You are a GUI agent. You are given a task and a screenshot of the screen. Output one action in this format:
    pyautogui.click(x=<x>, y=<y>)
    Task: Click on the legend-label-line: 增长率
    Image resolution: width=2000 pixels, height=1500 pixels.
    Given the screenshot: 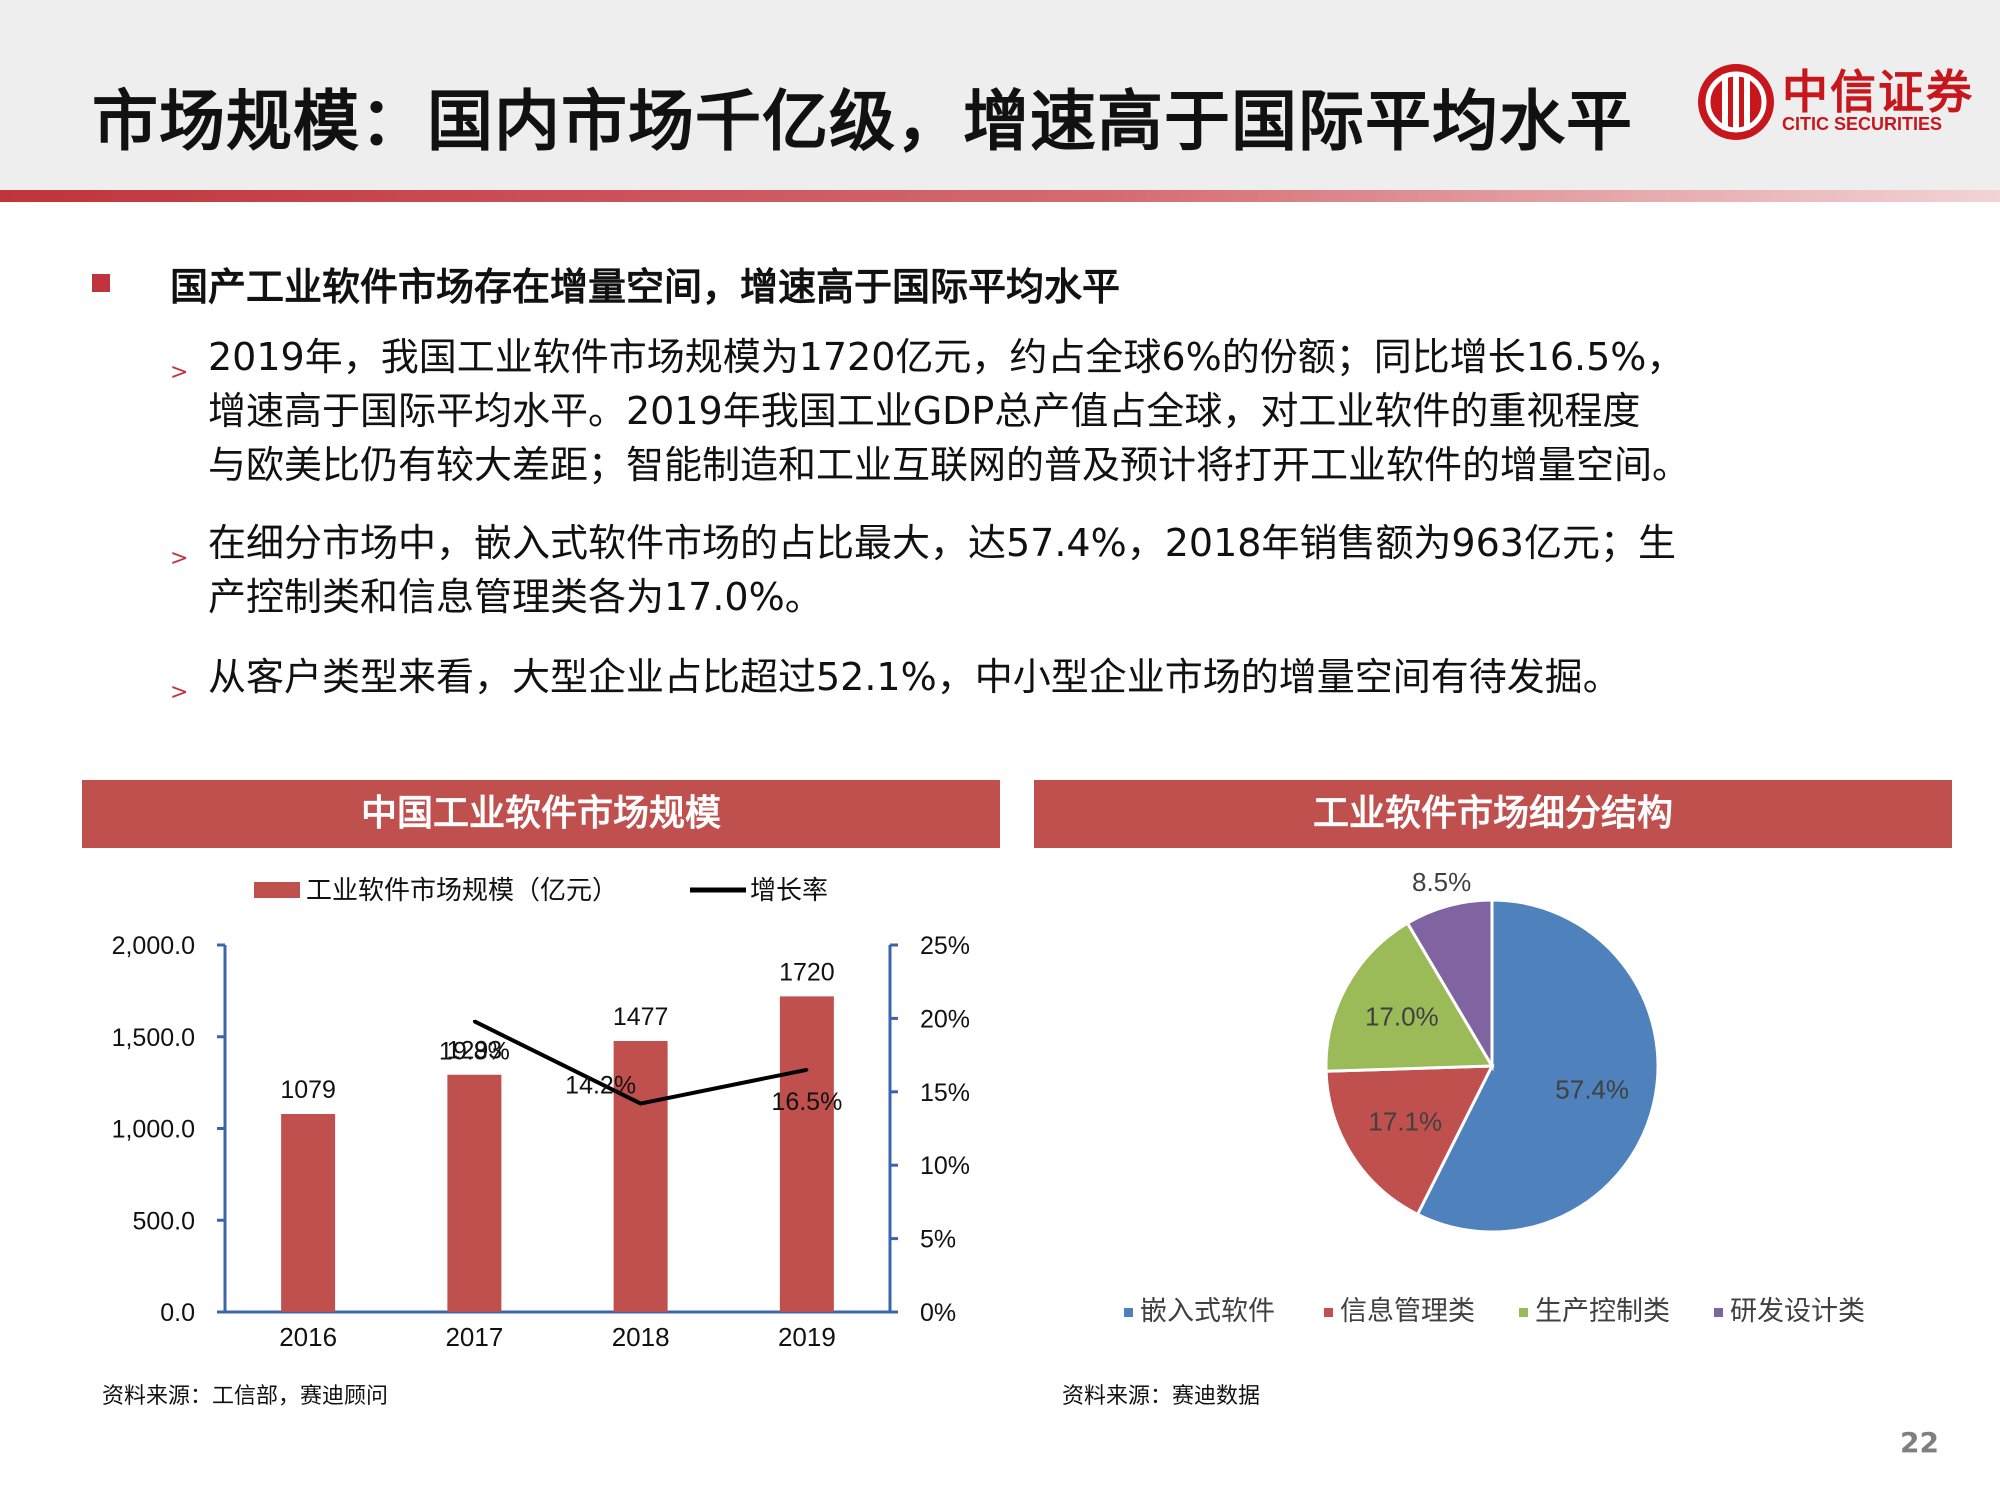 What is the action you would take?
    pyautogui.click(x=789, y=890)
    